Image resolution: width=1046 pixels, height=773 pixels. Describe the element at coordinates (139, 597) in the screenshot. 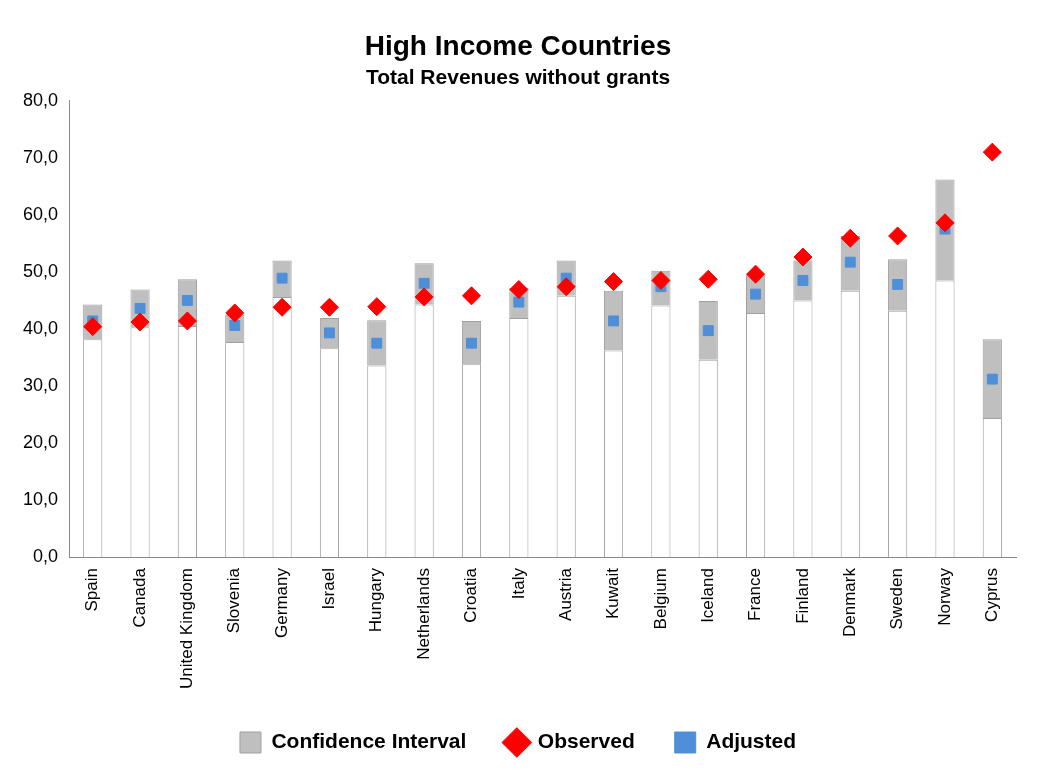

I see `x-tick-label: Canada` at that location.